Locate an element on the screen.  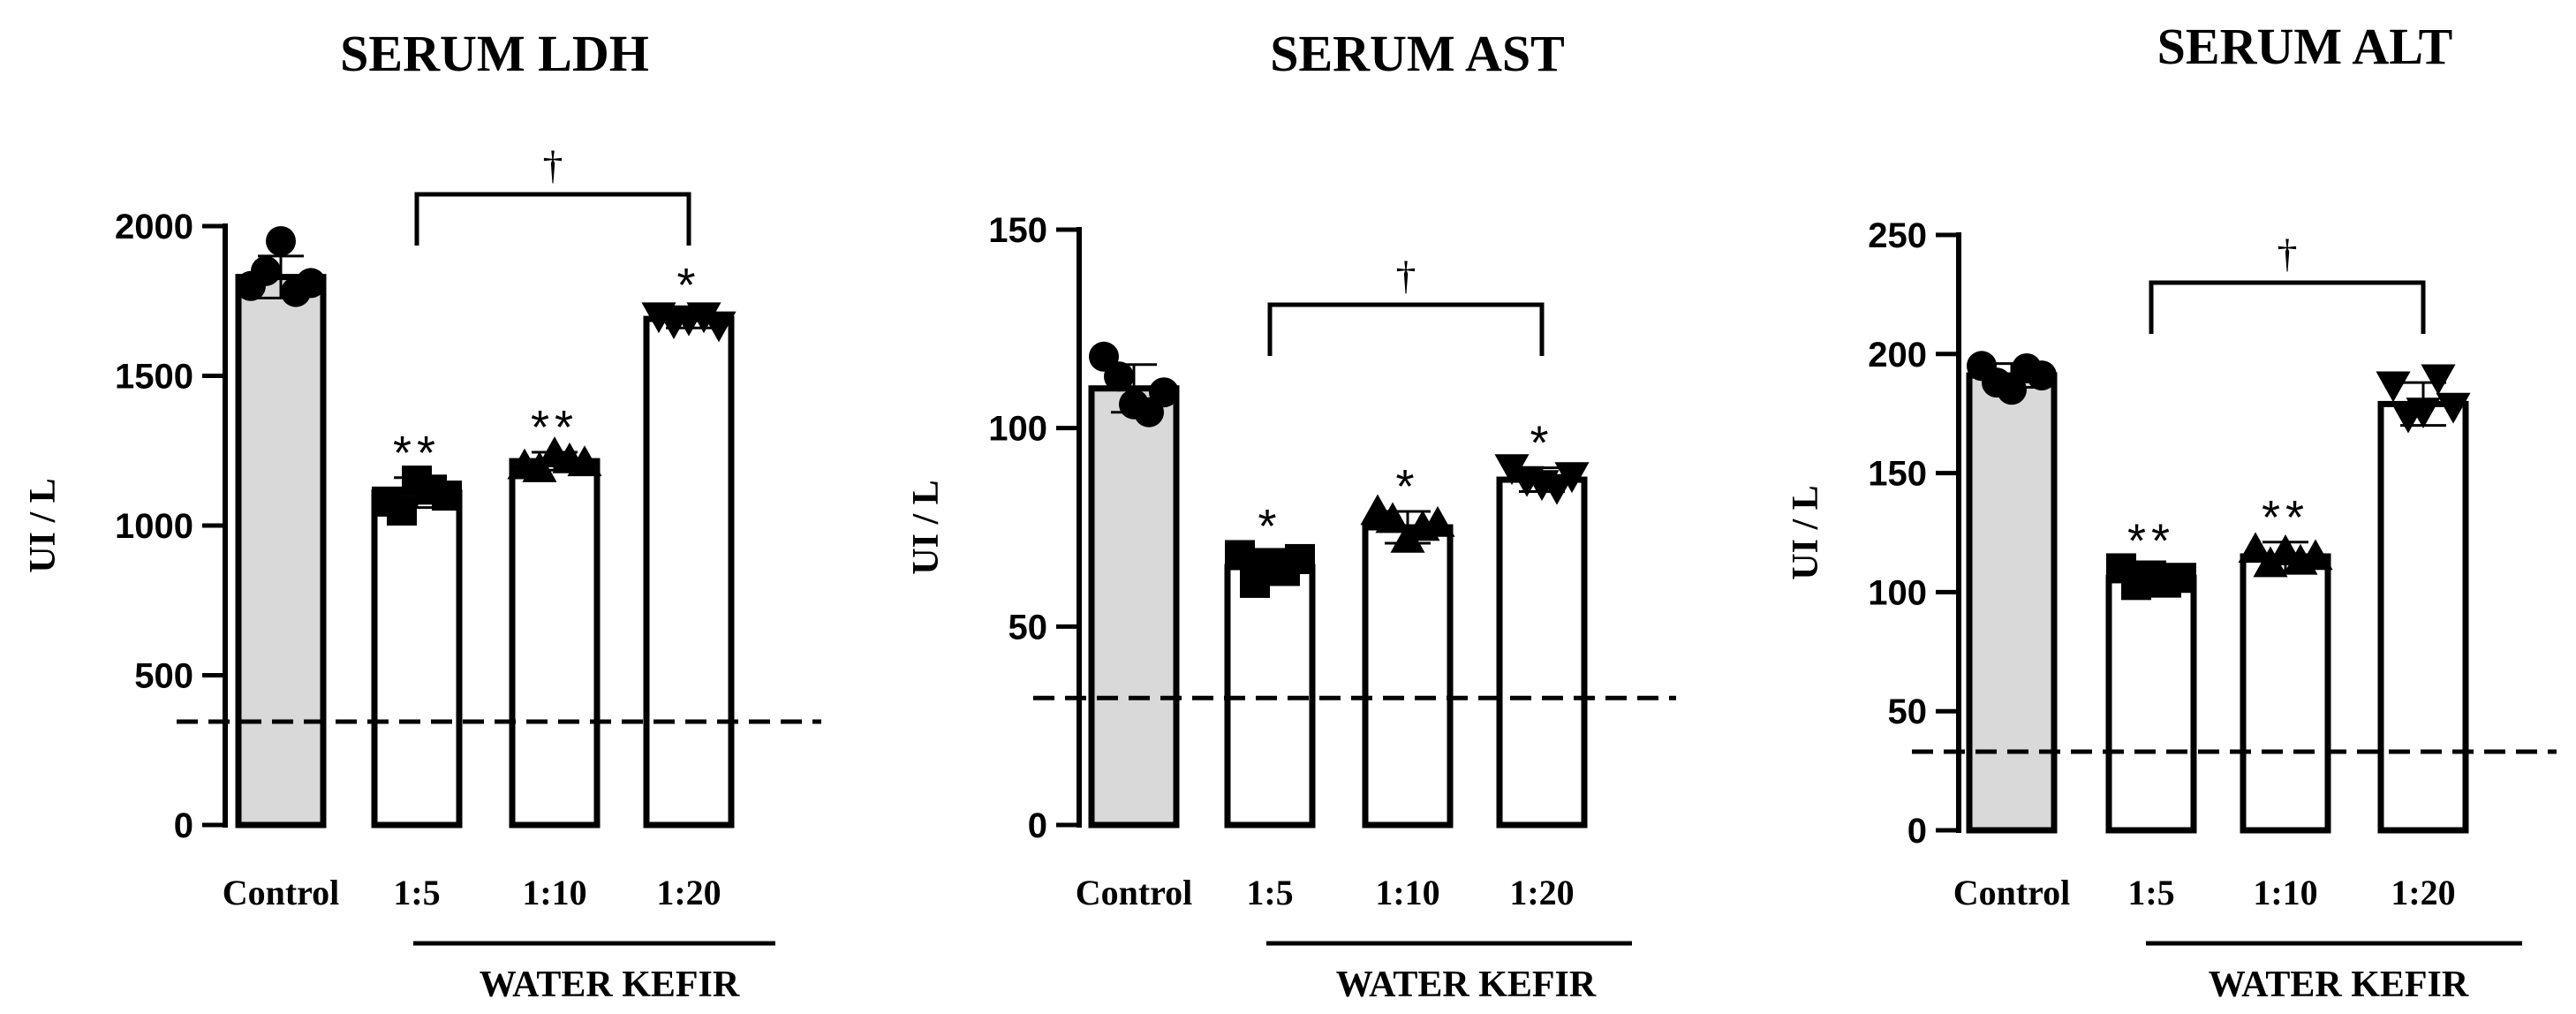
chart-title: SERUM LDH is located at coordinates (495, 53).